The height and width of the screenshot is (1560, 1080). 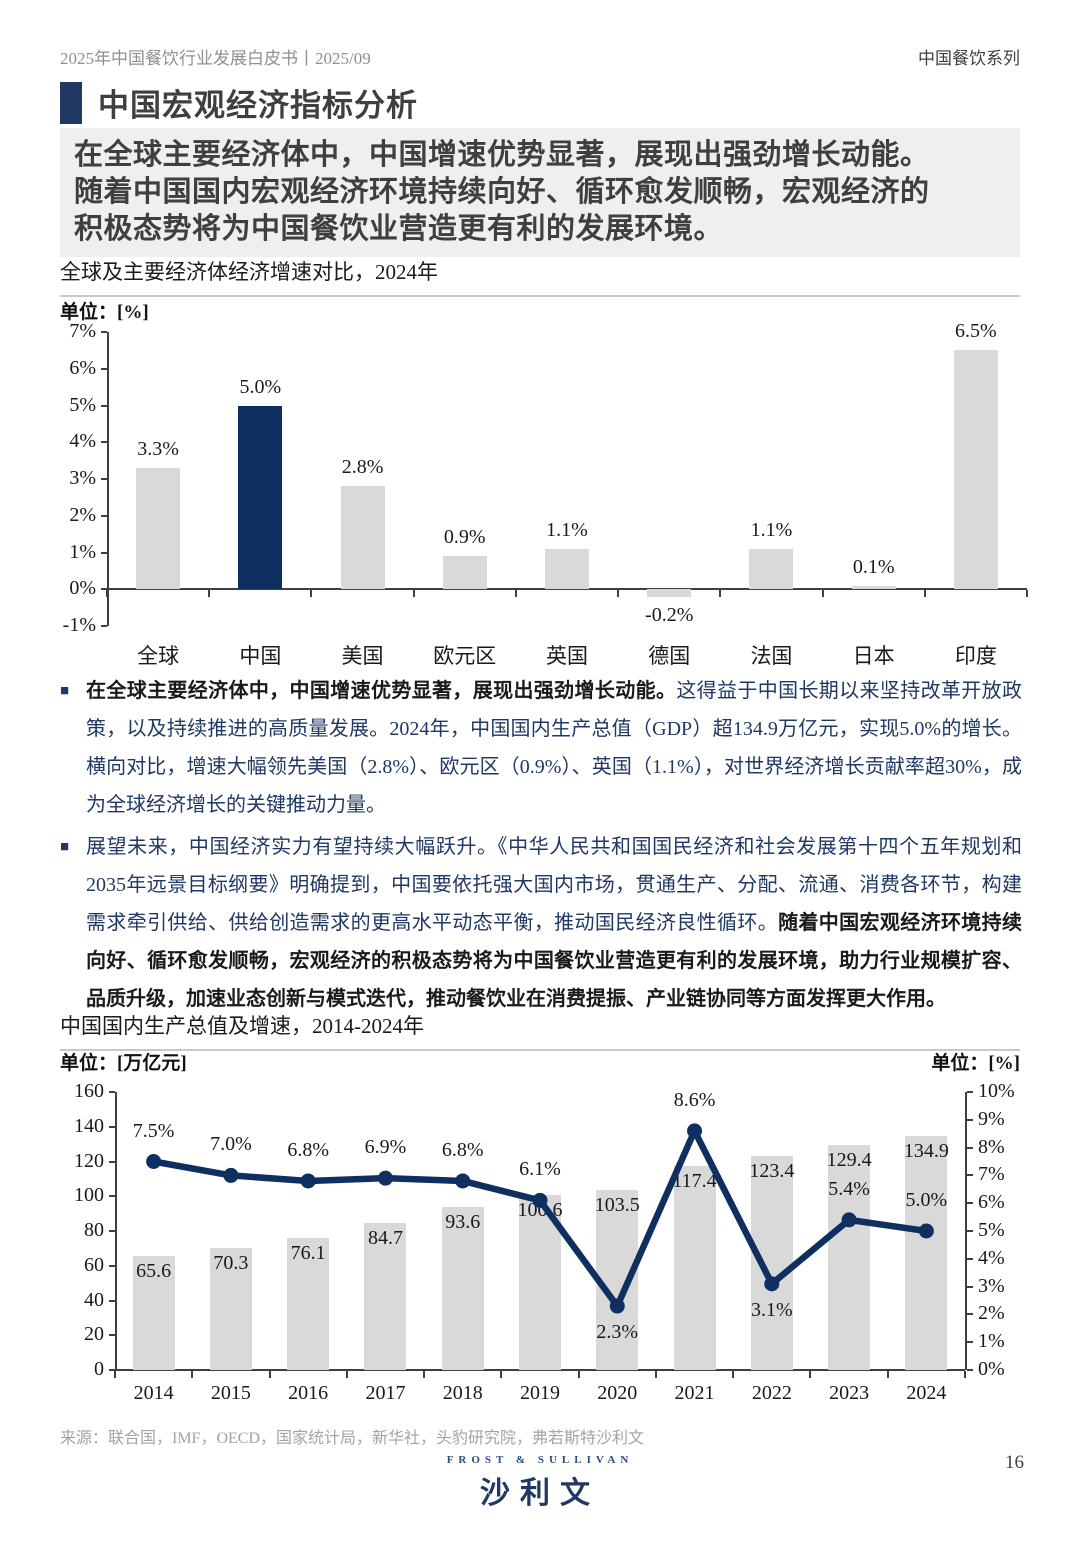 I want to click on line-value-label: 5.0%, so click(x=926, y=1200).